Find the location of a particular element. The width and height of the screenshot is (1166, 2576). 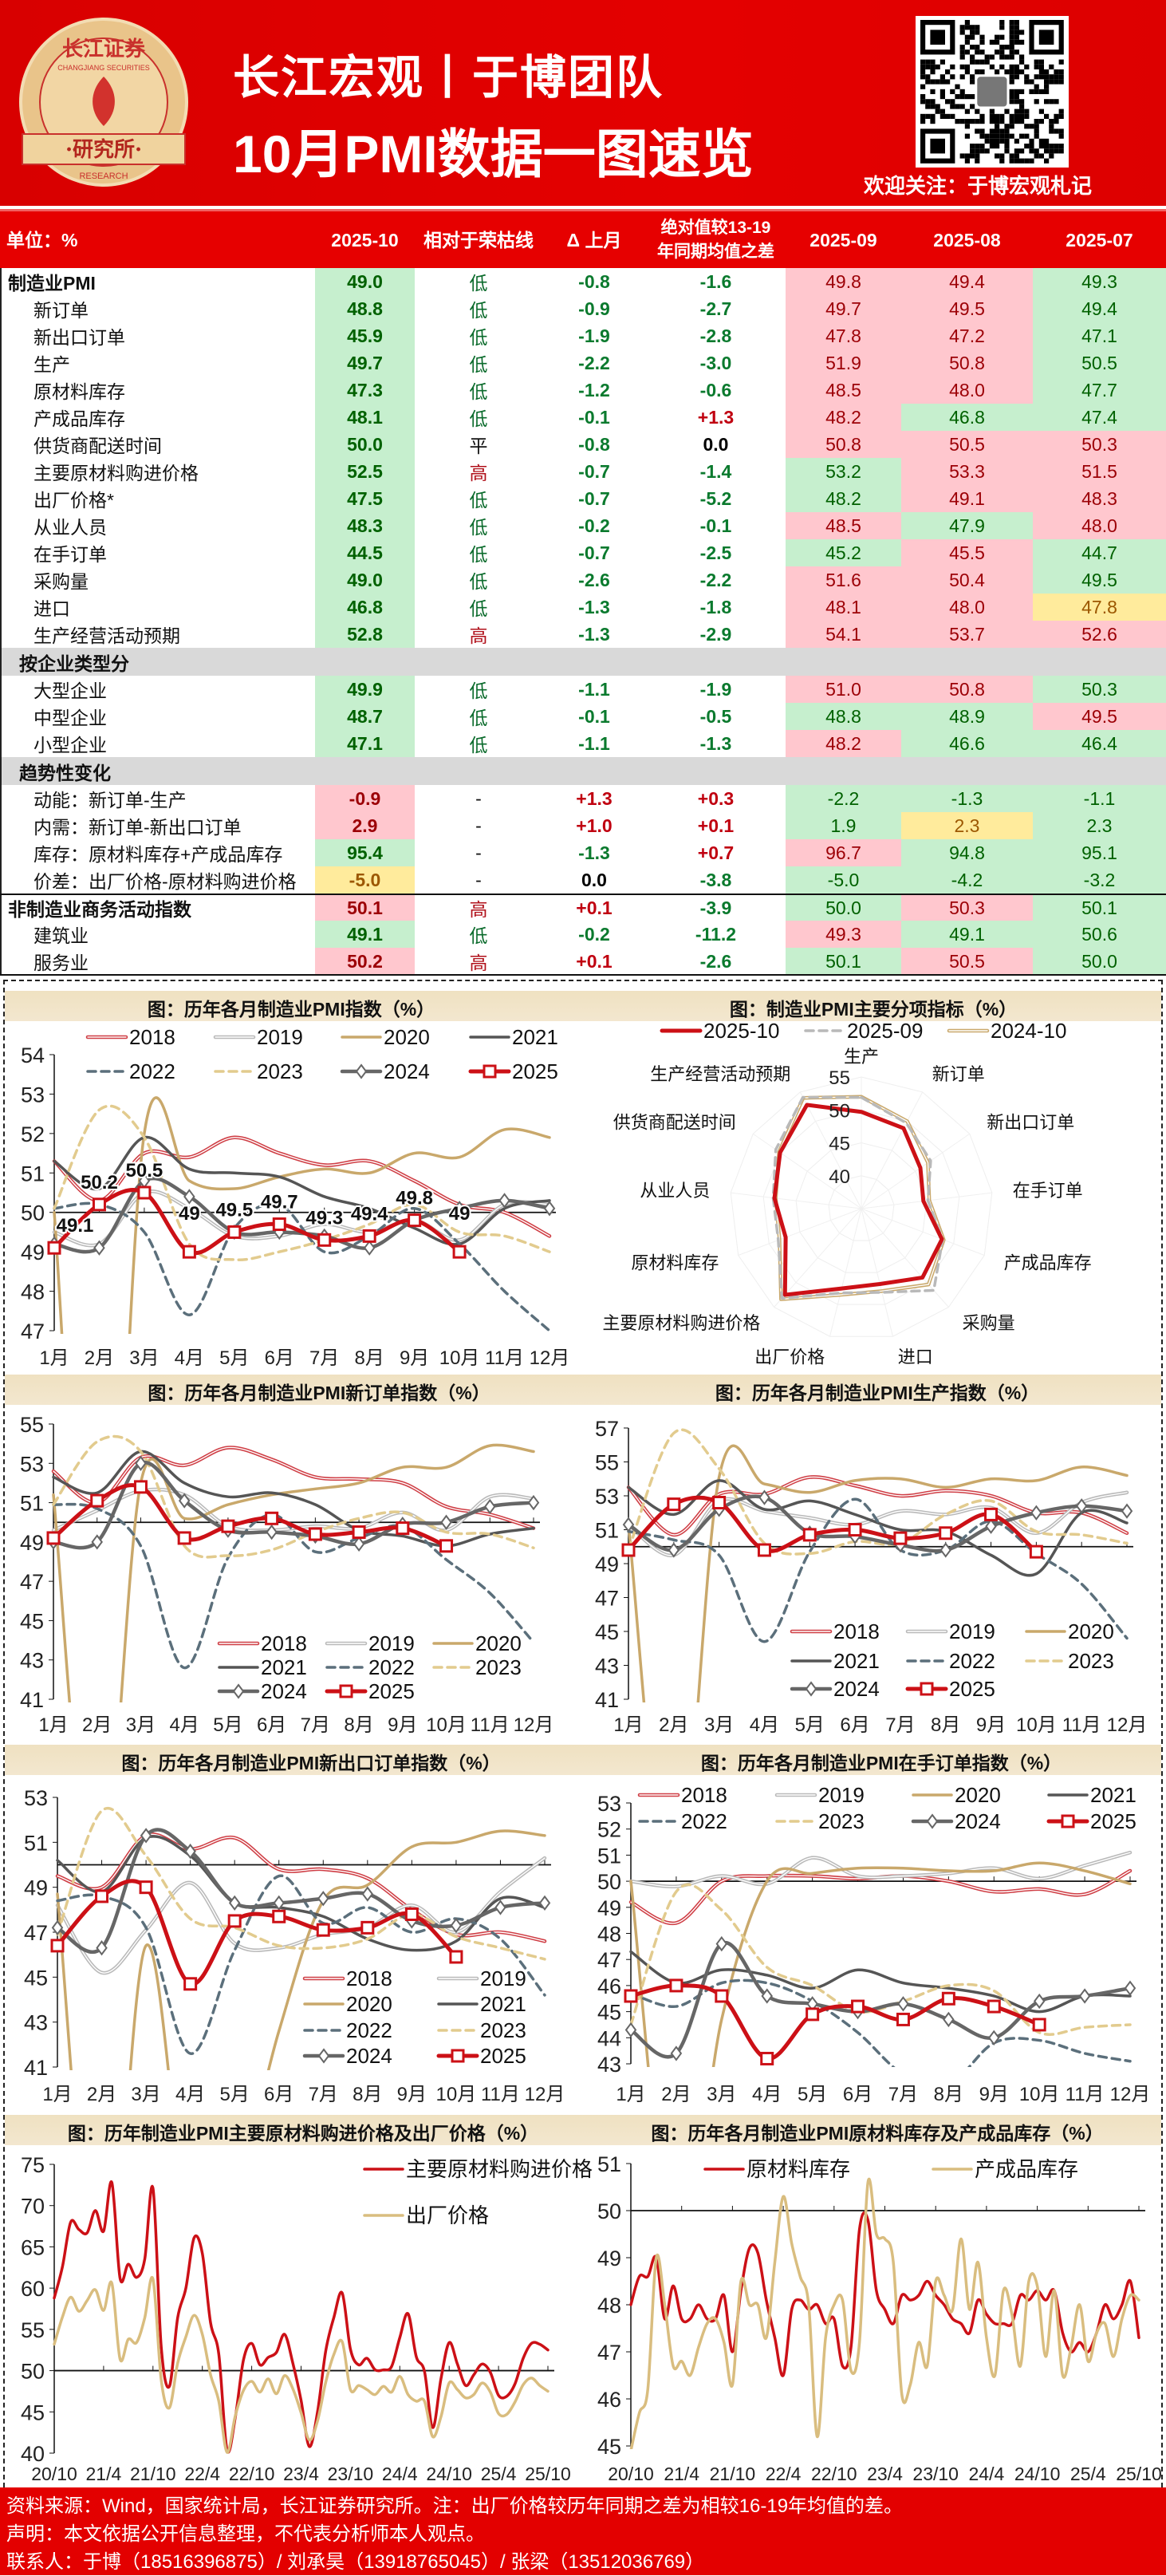

table-cell: 53.2 is located at coordinates (843, 471).